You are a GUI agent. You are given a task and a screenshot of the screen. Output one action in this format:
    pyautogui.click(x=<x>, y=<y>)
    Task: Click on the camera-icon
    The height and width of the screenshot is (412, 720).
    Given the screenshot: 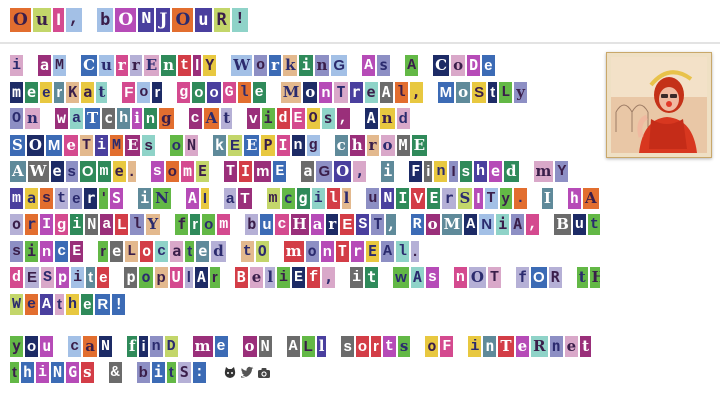 What is the action you would take?
    pyautogui.click(x=264, y=373)
    